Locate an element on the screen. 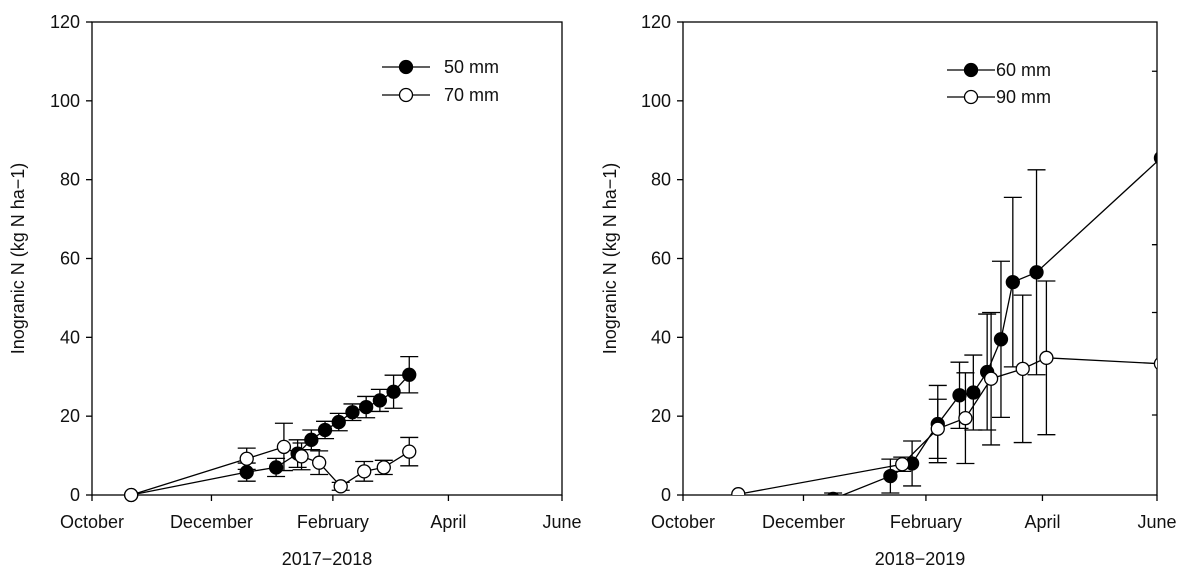  legend-label: 90 mm is located at coordinates (1023, 97).